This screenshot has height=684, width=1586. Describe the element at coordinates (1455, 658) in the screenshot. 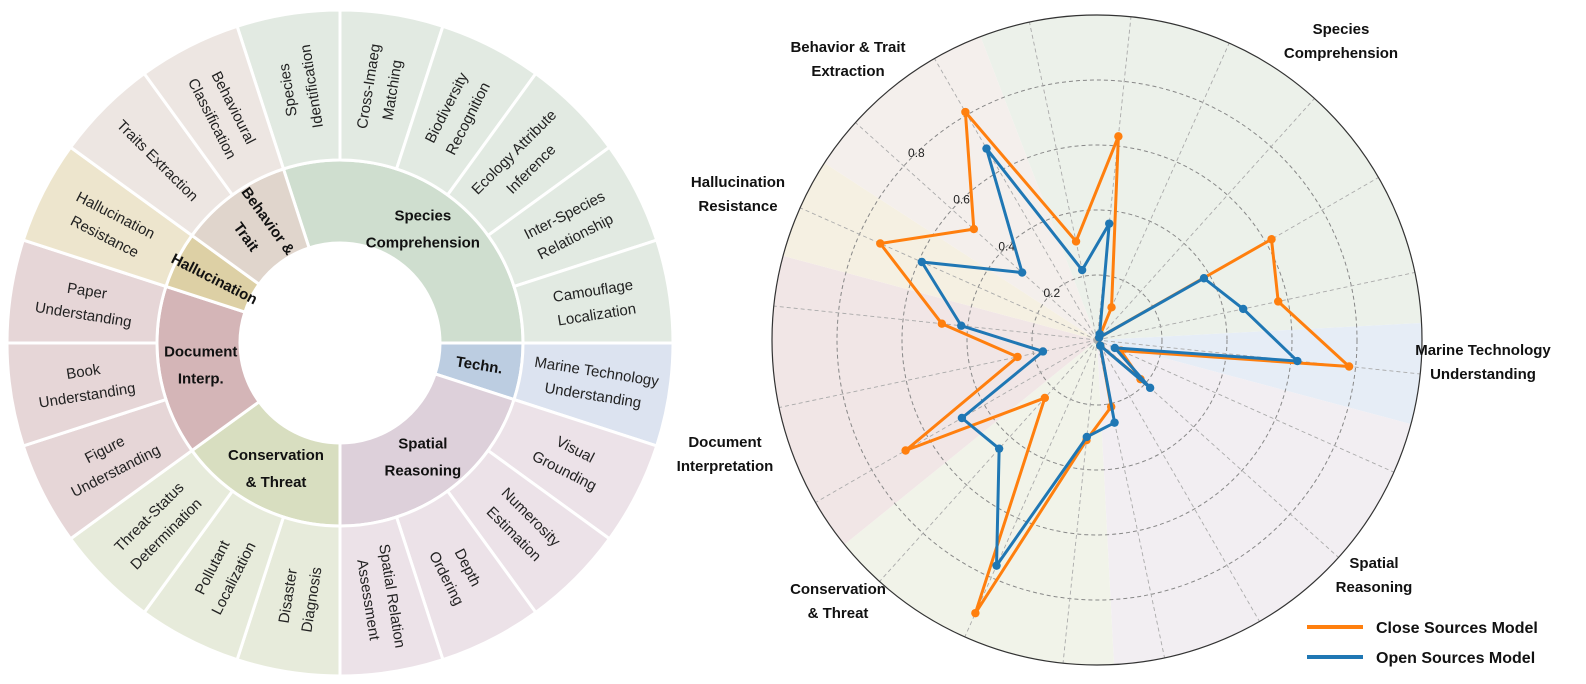

I see `legend-label: Open Sources Model` at that location.